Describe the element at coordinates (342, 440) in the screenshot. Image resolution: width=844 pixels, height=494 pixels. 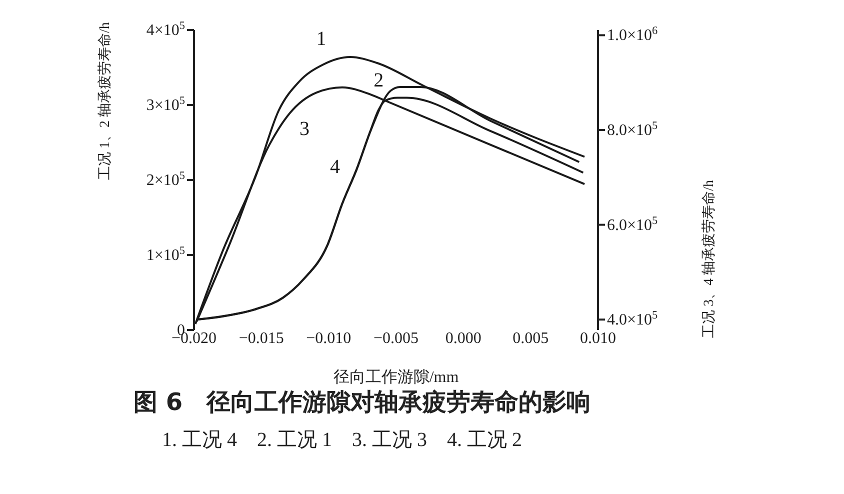
I see `text: 1. 工况 4 2. 工况 1 3. 工况 3 4. 工况 2` at that location.